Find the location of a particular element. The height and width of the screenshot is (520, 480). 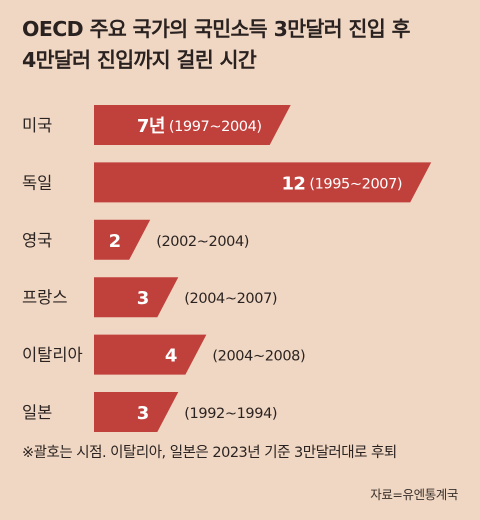

source-note: 자료=유엔통계국 is located at coordinates (414, 494).